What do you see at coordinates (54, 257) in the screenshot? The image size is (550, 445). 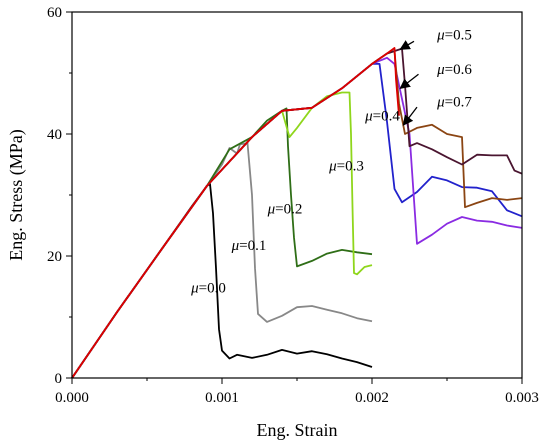 I see `y-tick-label: 20` at bounding box center [54, 257].